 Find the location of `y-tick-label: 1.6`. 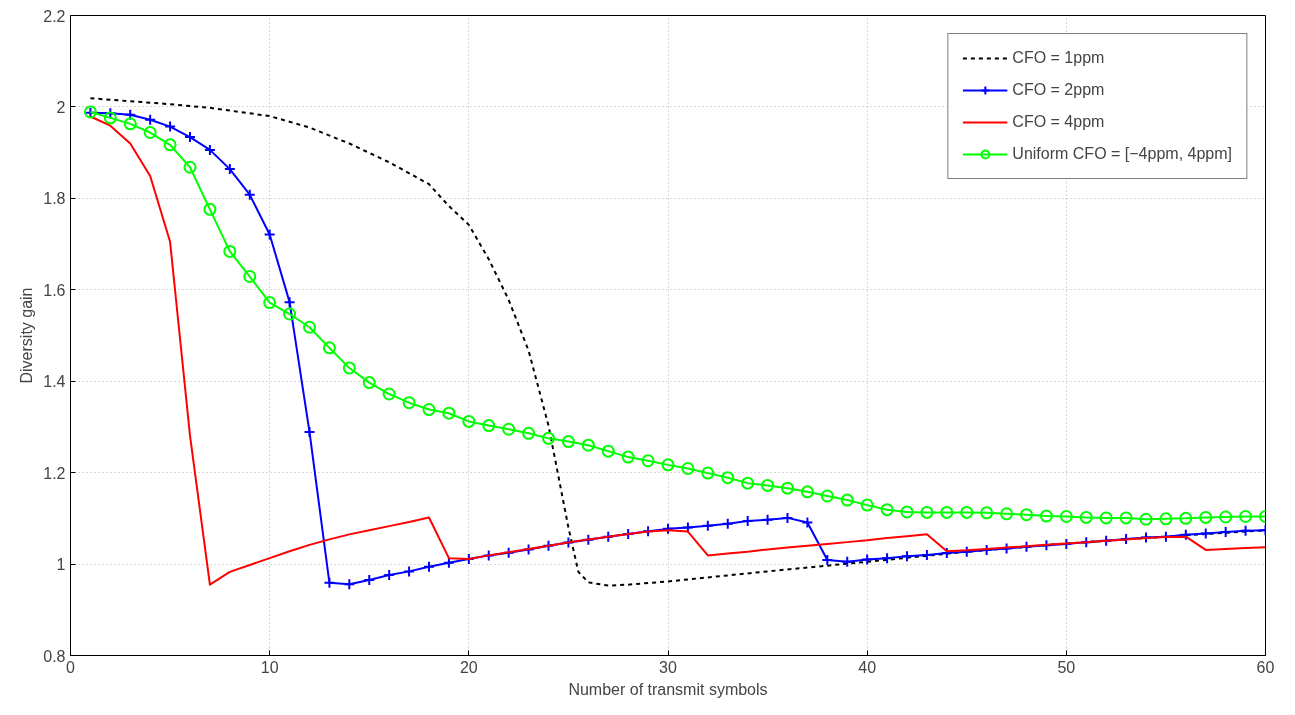

y-tick-label: 1.6 is located at coordinates (54, 290).